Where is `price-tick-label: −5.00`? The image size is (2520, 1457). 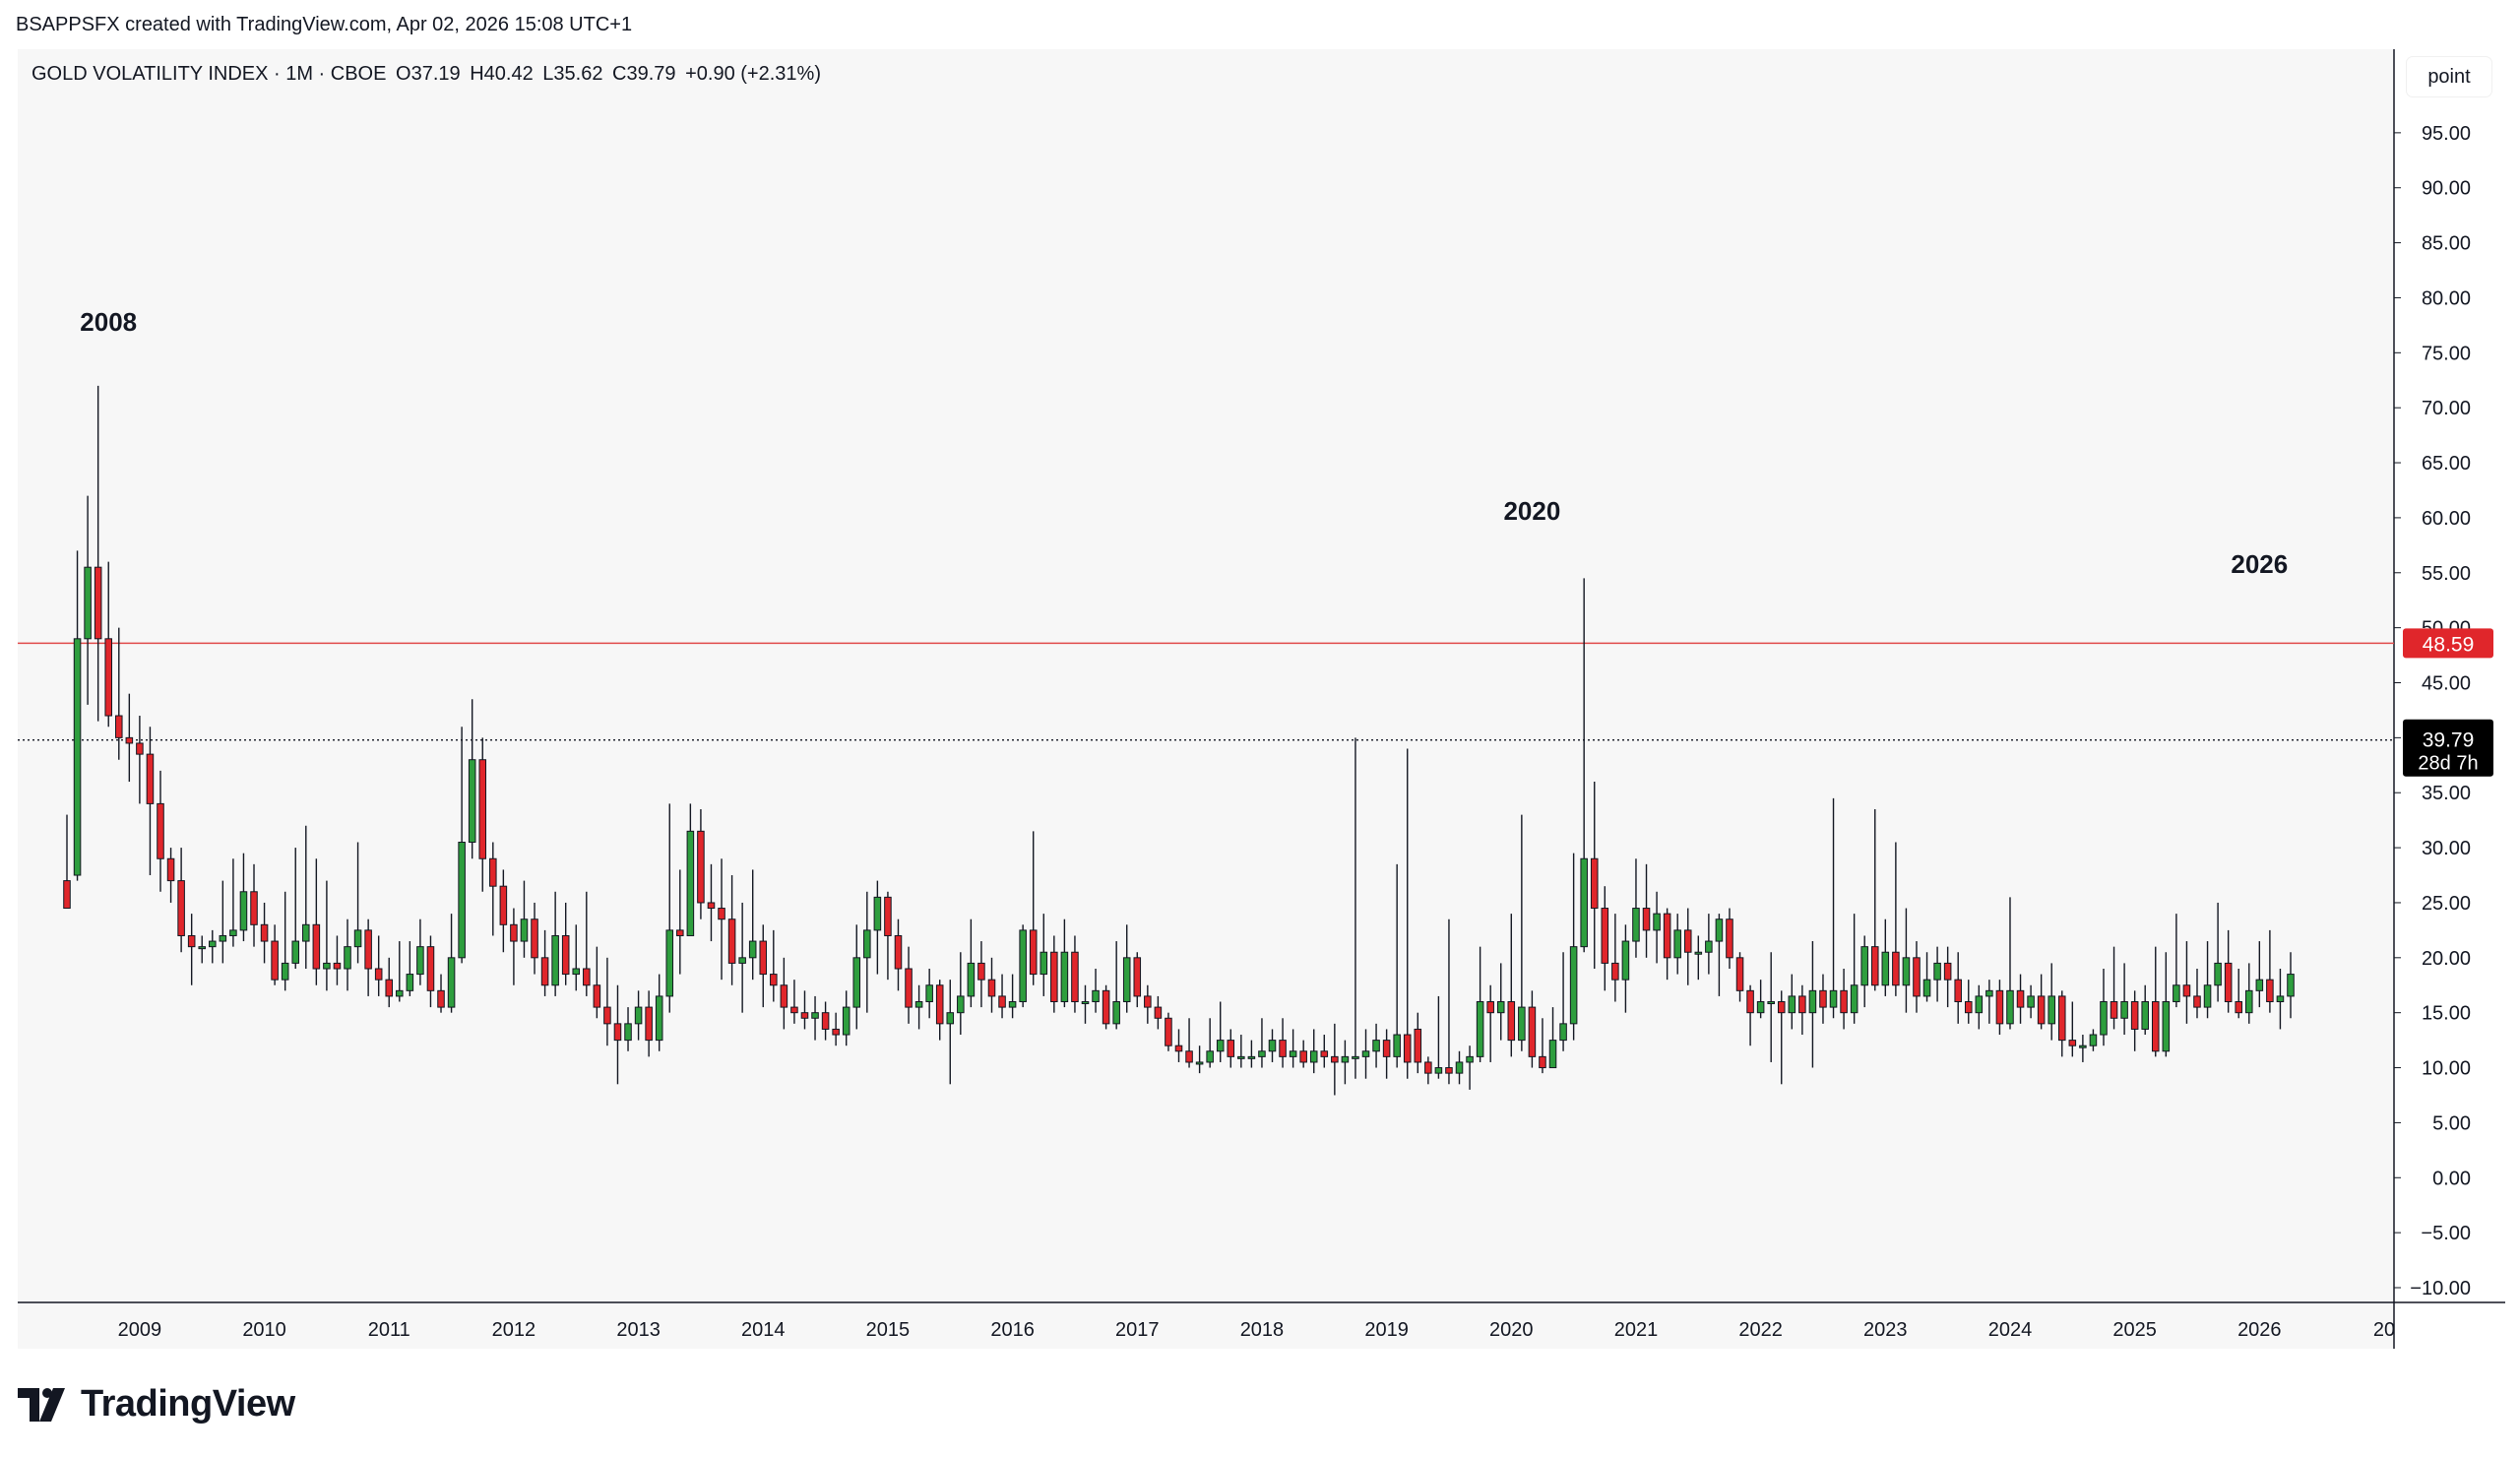
price-tick-label: −5.00 is located at coordinates (2446, 1233).